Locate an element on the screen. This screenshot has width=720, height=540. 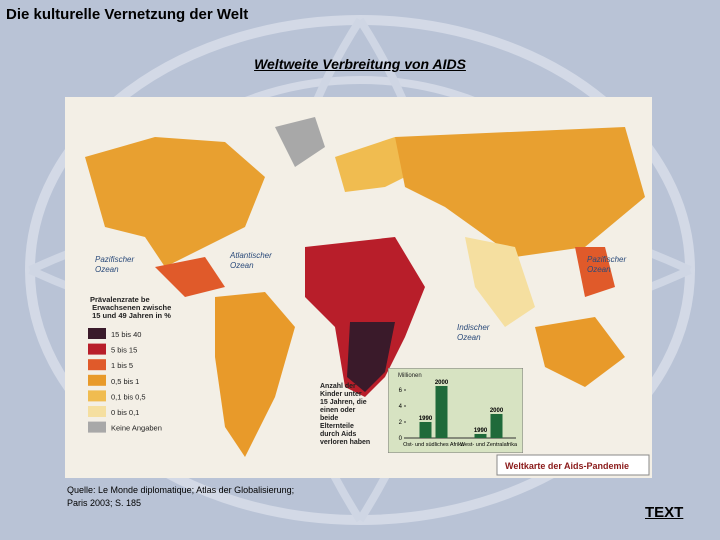
legend-label: 0 bis 0,1 is located at coordinates (125, 412).